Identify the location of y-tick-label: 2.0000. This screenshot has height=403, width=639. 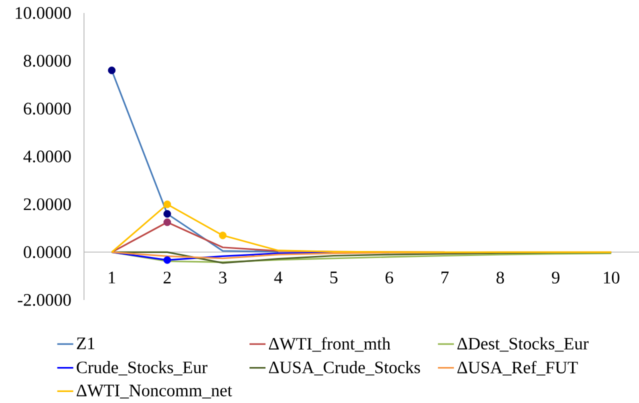
(47, 204).